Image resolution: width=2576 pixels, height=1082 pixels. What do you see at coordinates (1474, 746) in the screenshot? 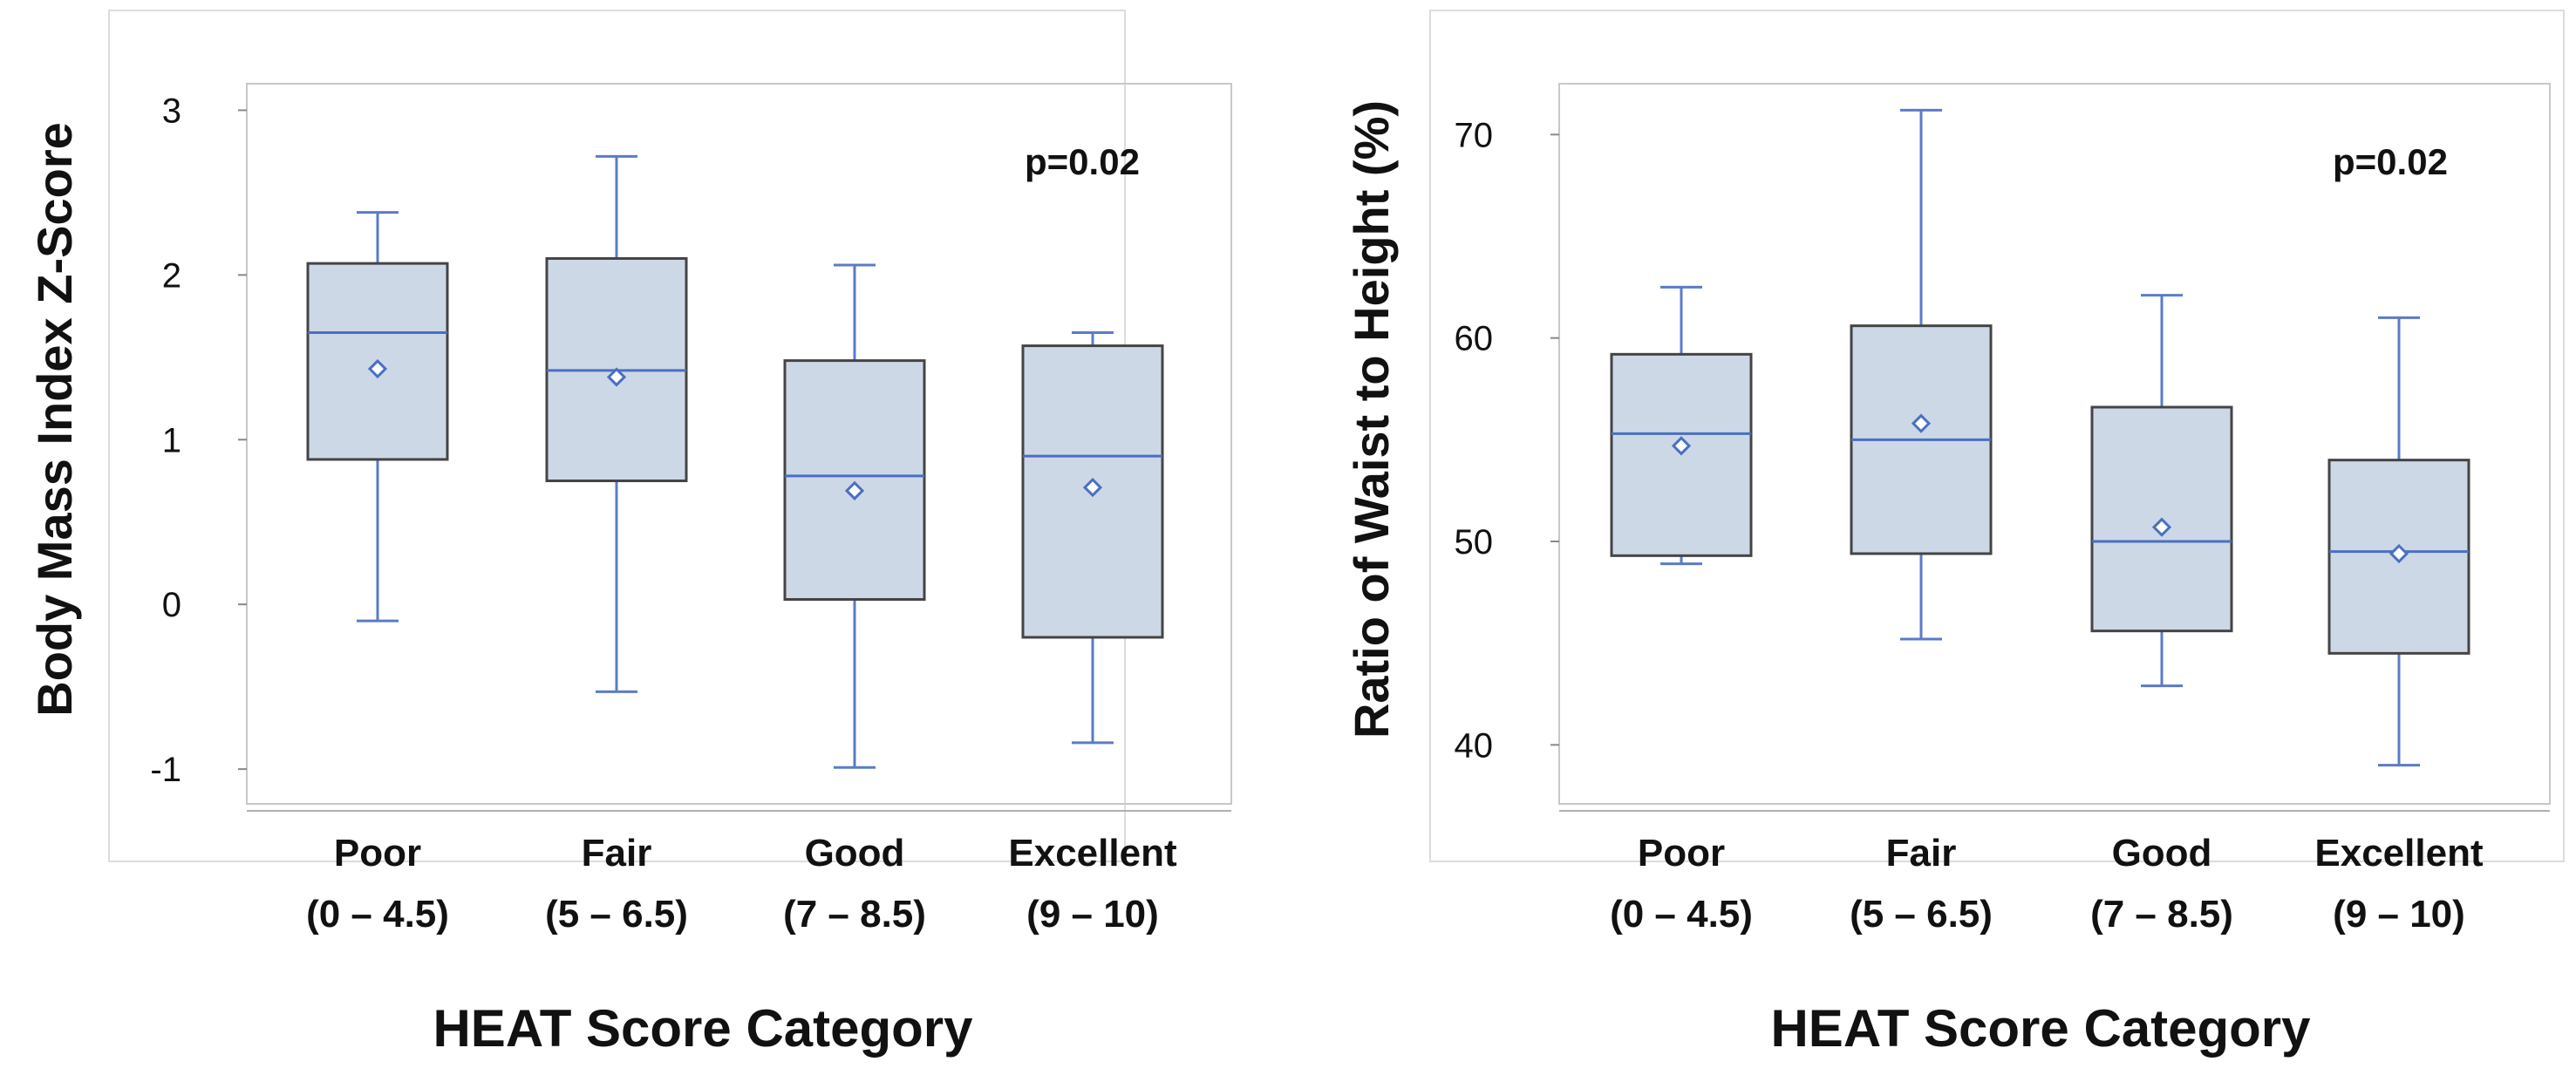
I see `y-tick-label: 40` at bounding box center [1474, 746].